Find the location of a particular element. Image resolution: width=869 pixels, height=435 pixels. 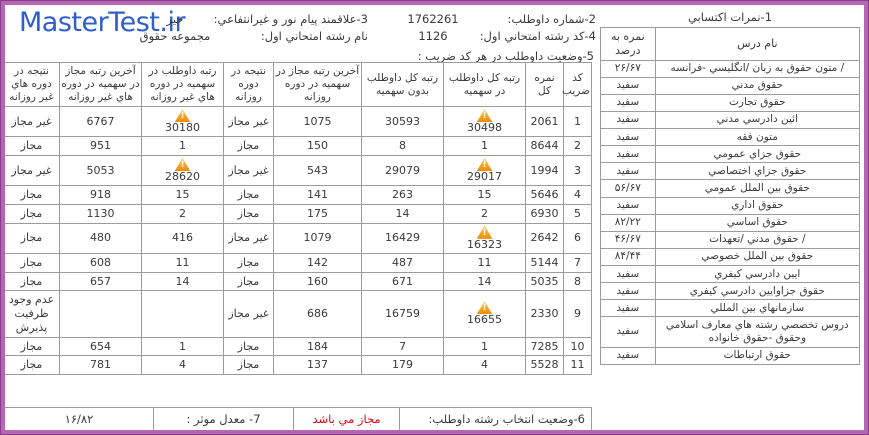

result-row: 7 5144 11 487 142 مجاز 11 608 مجاز is located at coordinates (298, 262).